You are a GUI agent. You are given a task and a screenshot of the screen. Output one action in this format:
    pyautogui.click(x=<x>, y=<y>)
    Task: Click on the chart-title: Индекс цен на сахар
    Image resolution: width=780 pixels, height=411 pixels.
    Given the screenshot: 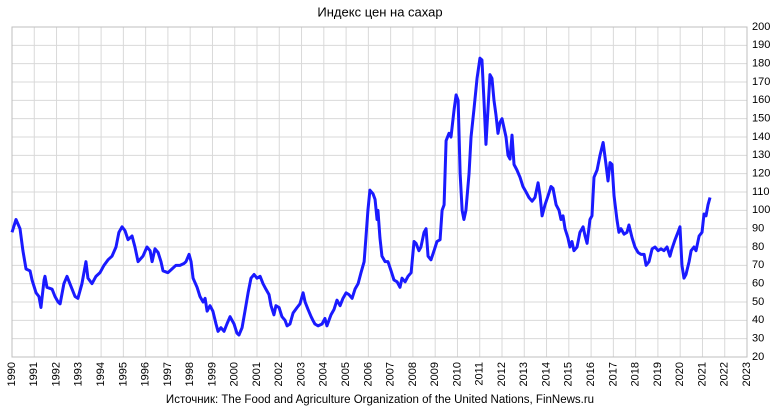 What is the action you would take?
    pyautogui.click(x=379, y=11)
    